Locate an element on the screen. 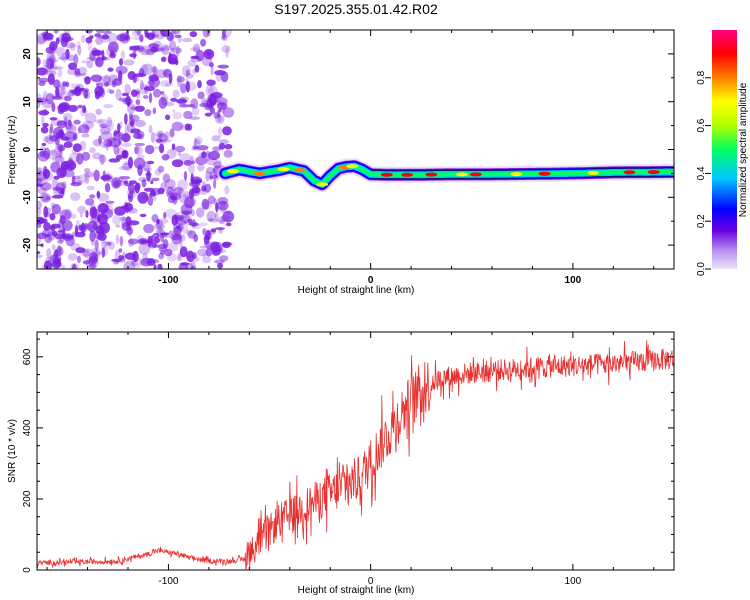  signal-upper-edge is located at coordinates (523, 169).